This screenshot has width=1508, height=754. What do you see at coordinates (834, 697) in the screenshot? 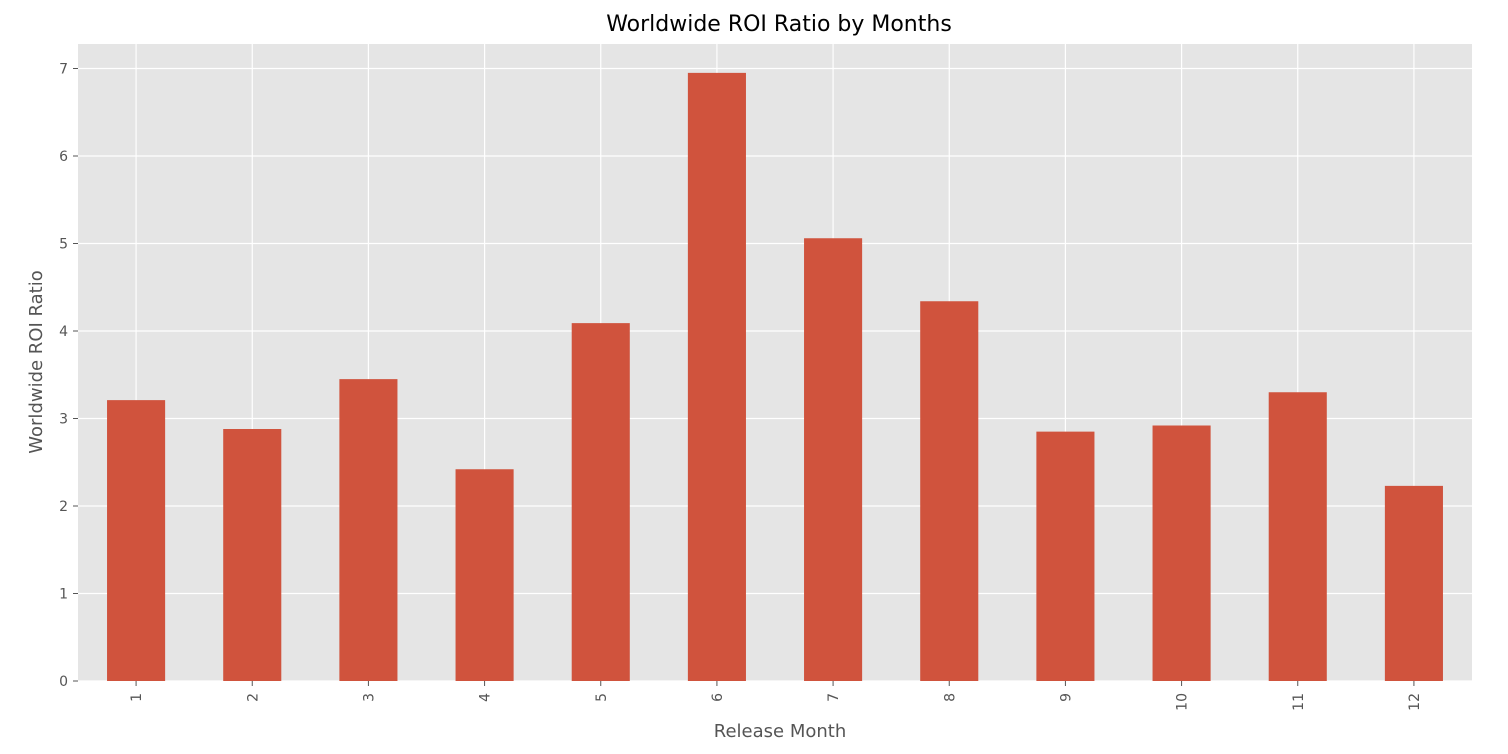
I see `x-tick-label: 7` at bounding box center [834, 697].